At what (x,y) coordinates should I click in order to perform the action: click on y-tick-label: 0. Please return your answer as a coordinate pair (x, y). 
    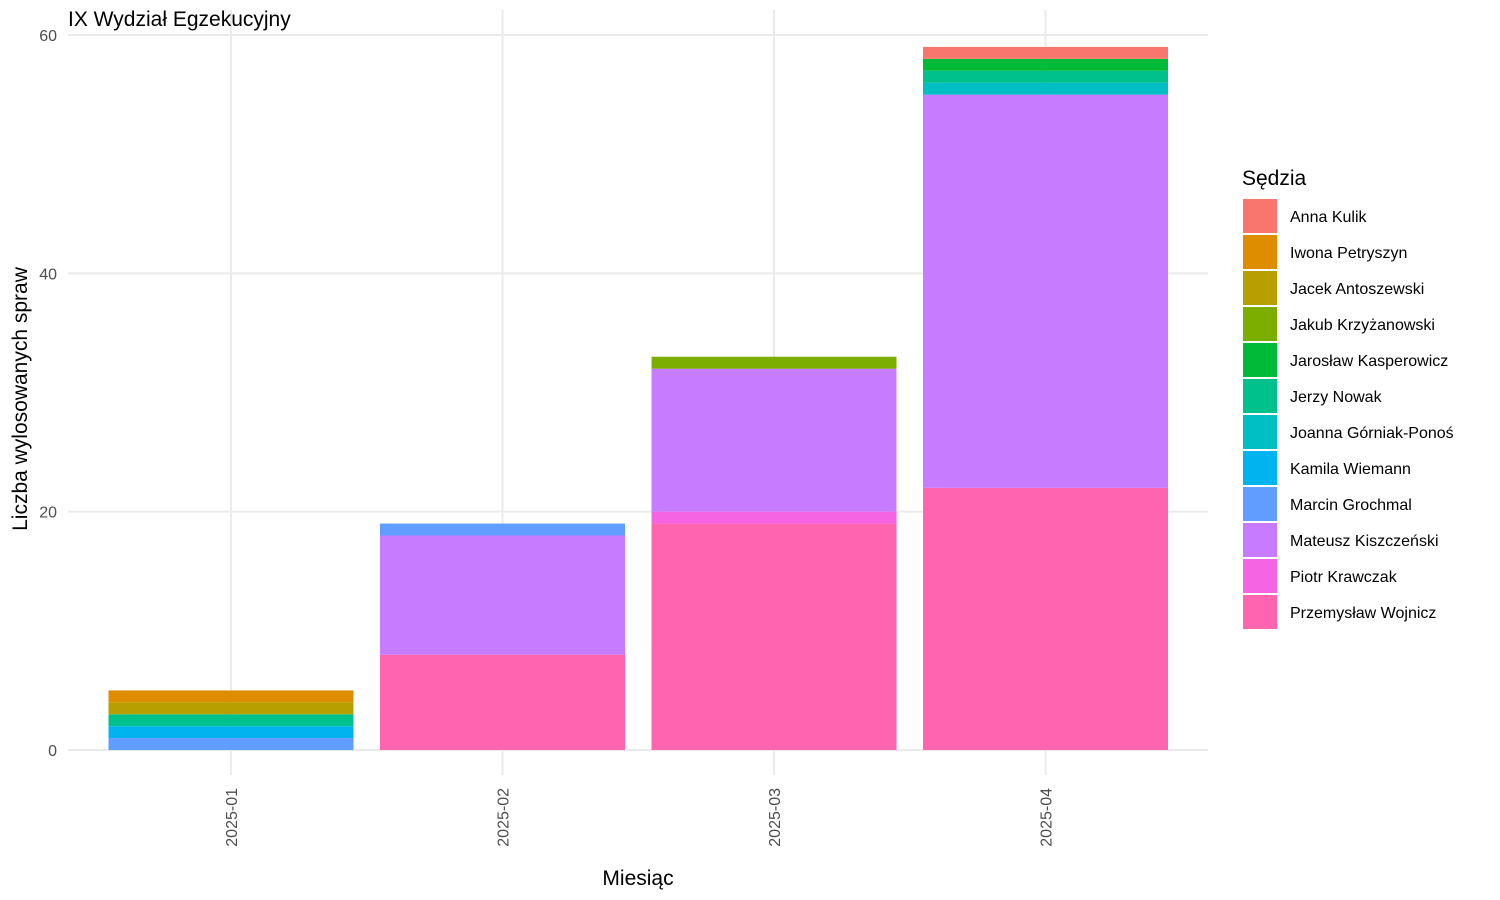
    Looking at the image, I should click on (52, 751).